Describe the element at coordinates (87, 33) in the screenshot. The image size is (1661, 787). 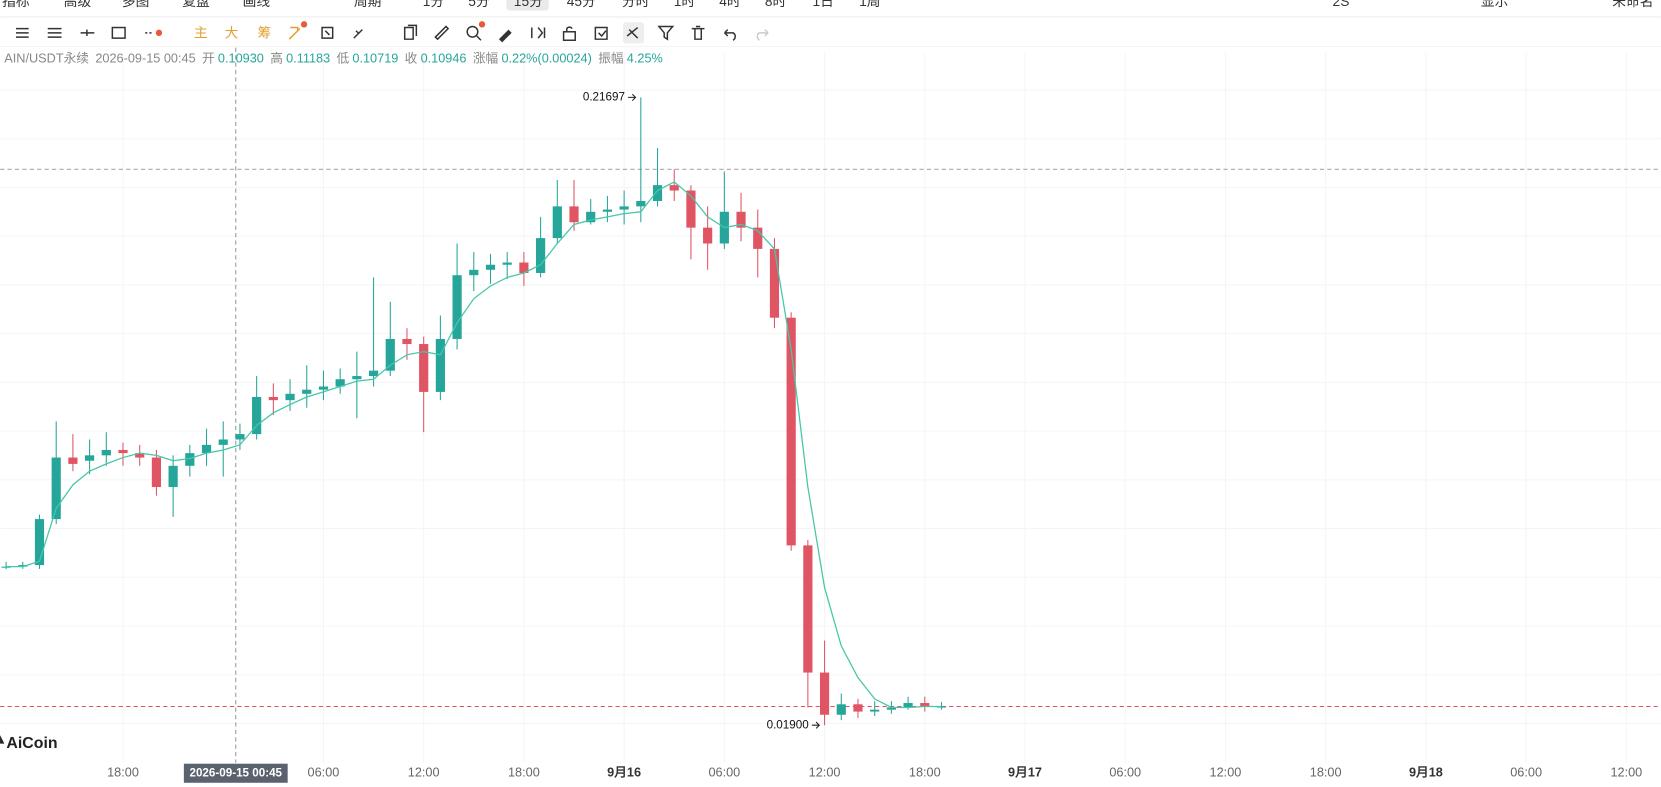
I see `hline-icon` at that location.